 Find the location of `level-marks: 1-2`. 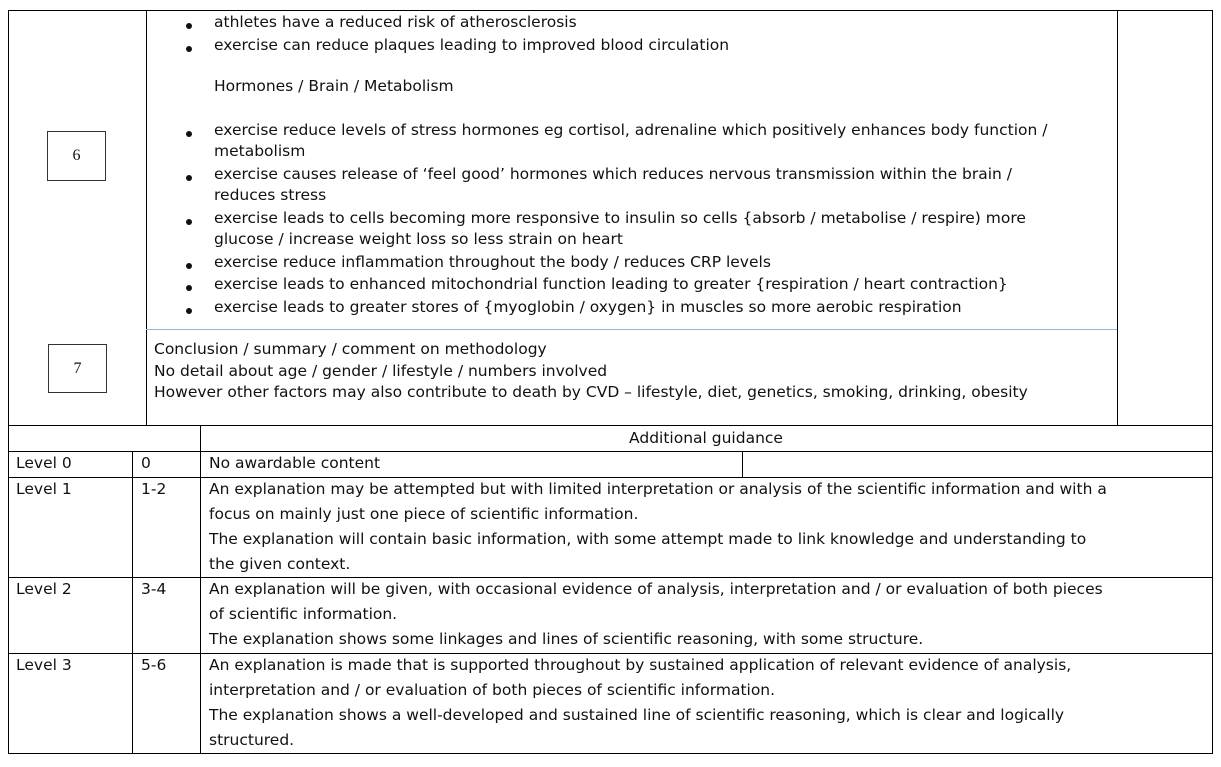

level-marks: 1-2 is located at coordinates (154, 489).